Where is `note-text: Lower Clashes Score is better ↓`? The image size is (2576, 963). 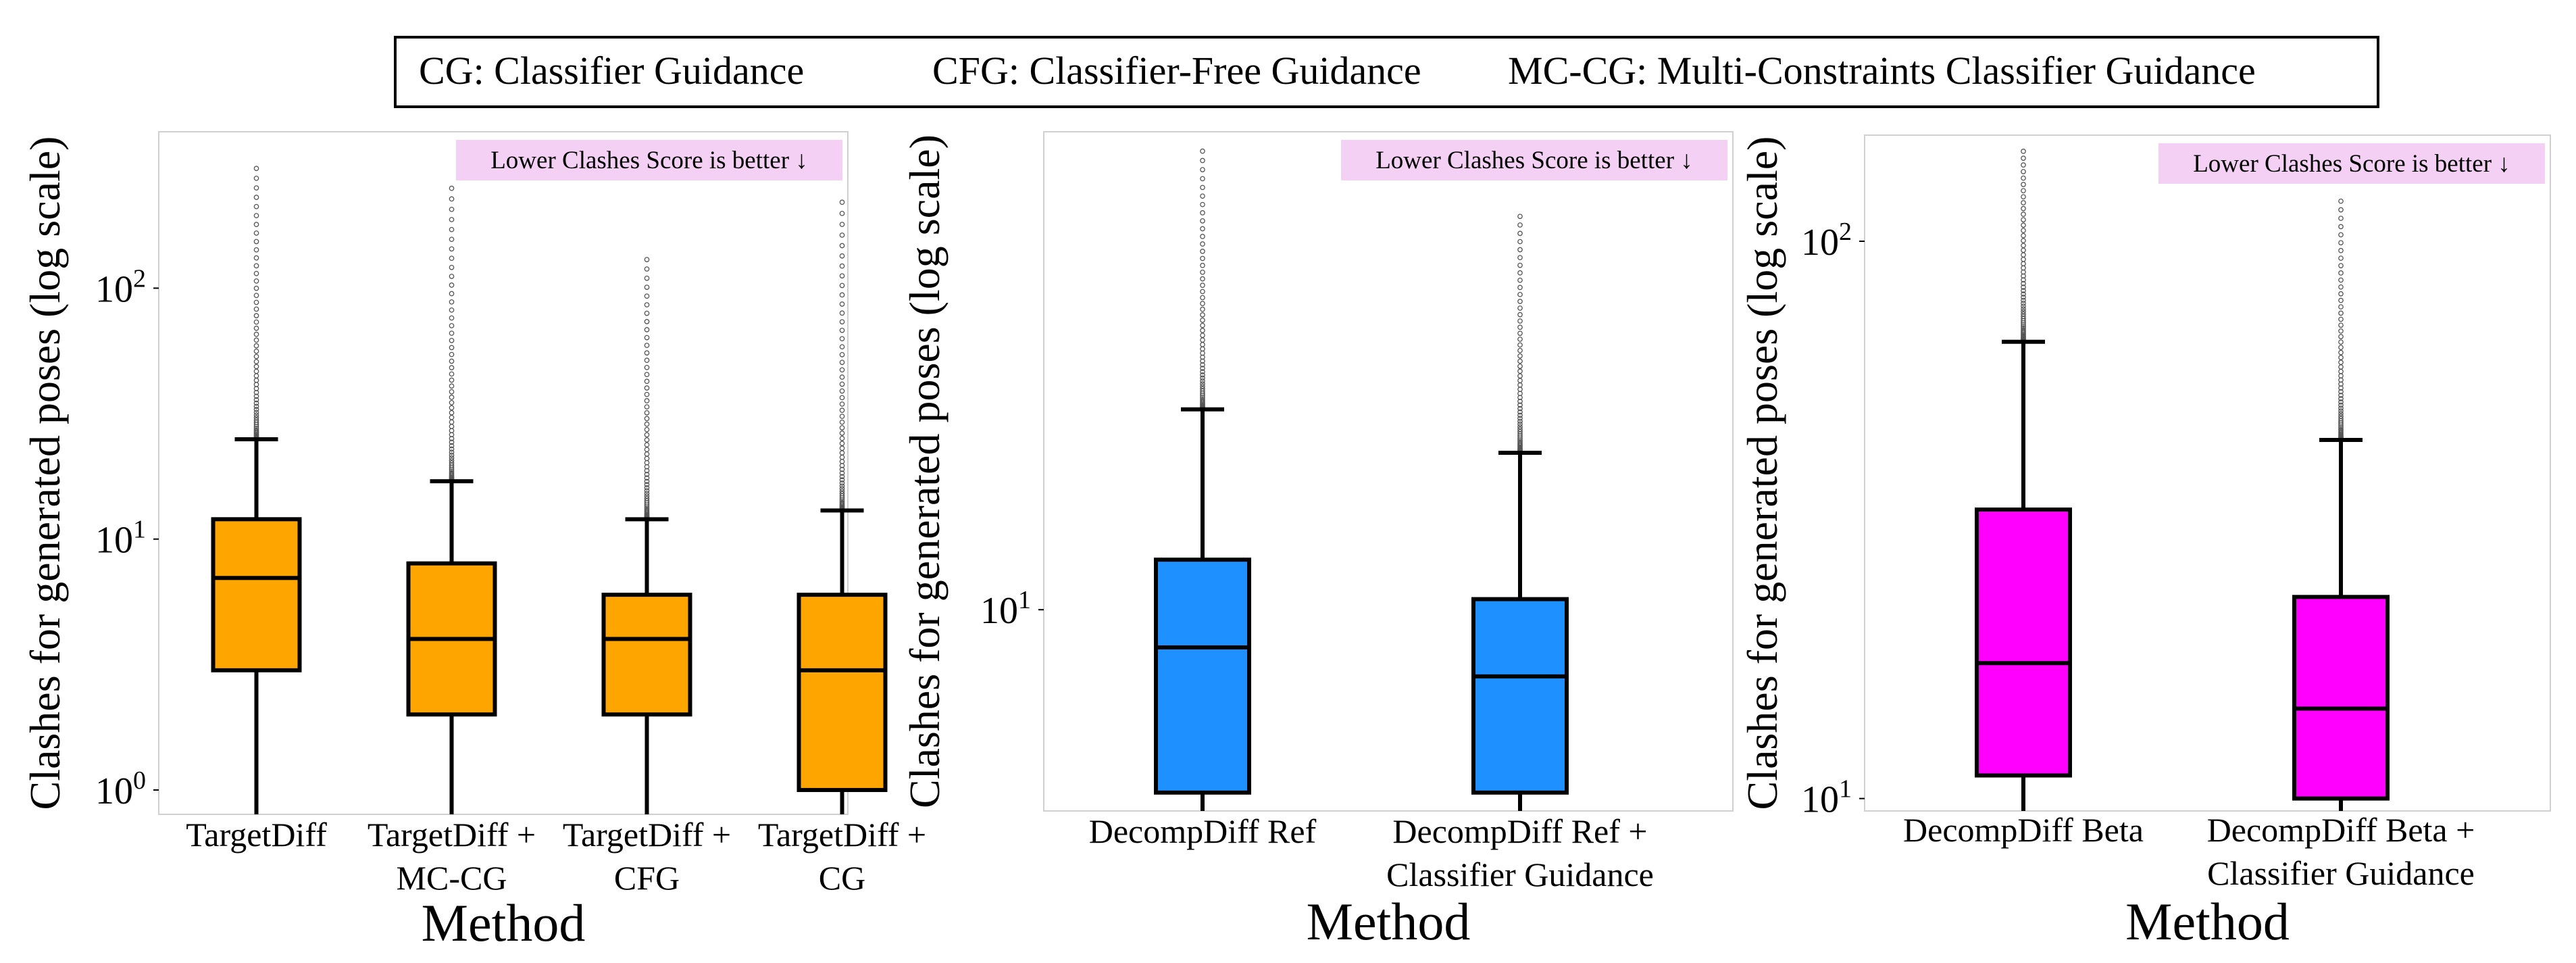 note-text: Lower Clashes Score is better ↓ is located at coordinates (1534, 160).